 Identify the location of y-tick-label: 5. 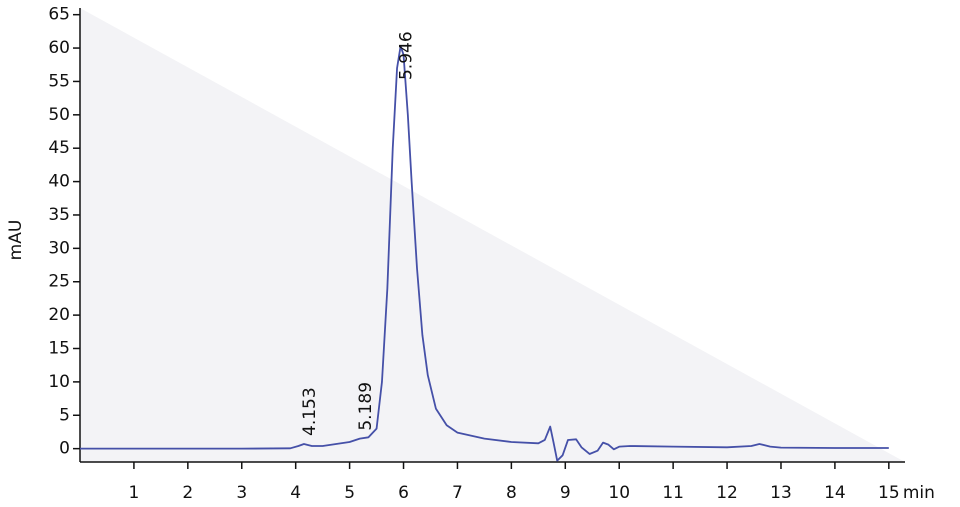
(64, 415).